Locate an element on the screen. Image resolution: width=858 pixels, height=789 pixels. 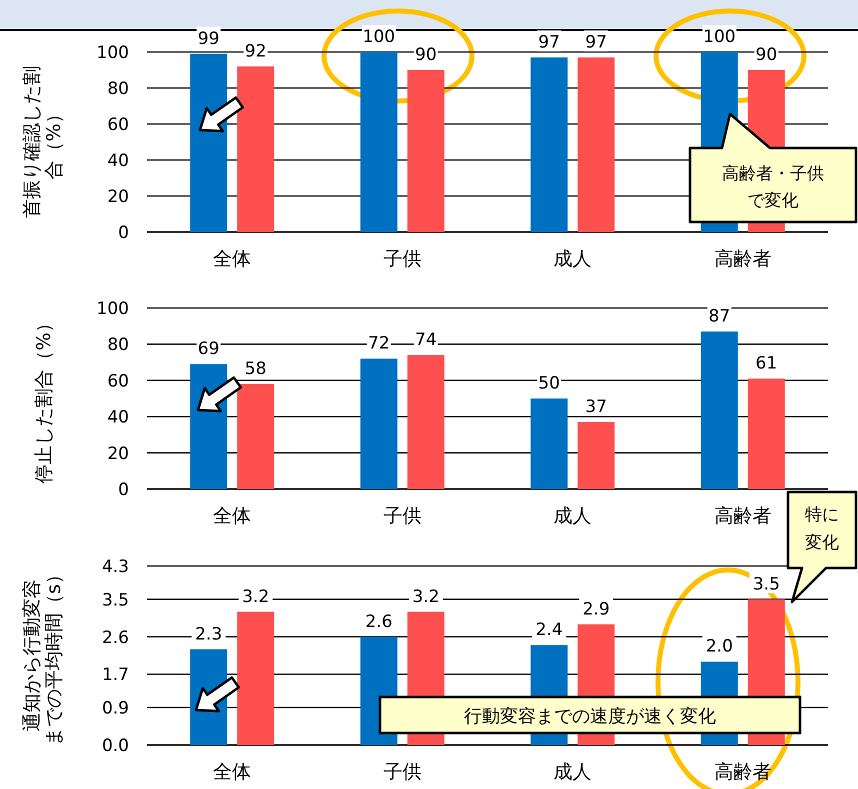
y-axis-title: 通知から行動変容までの平均時間（s） is located at coordinates (43, 655).